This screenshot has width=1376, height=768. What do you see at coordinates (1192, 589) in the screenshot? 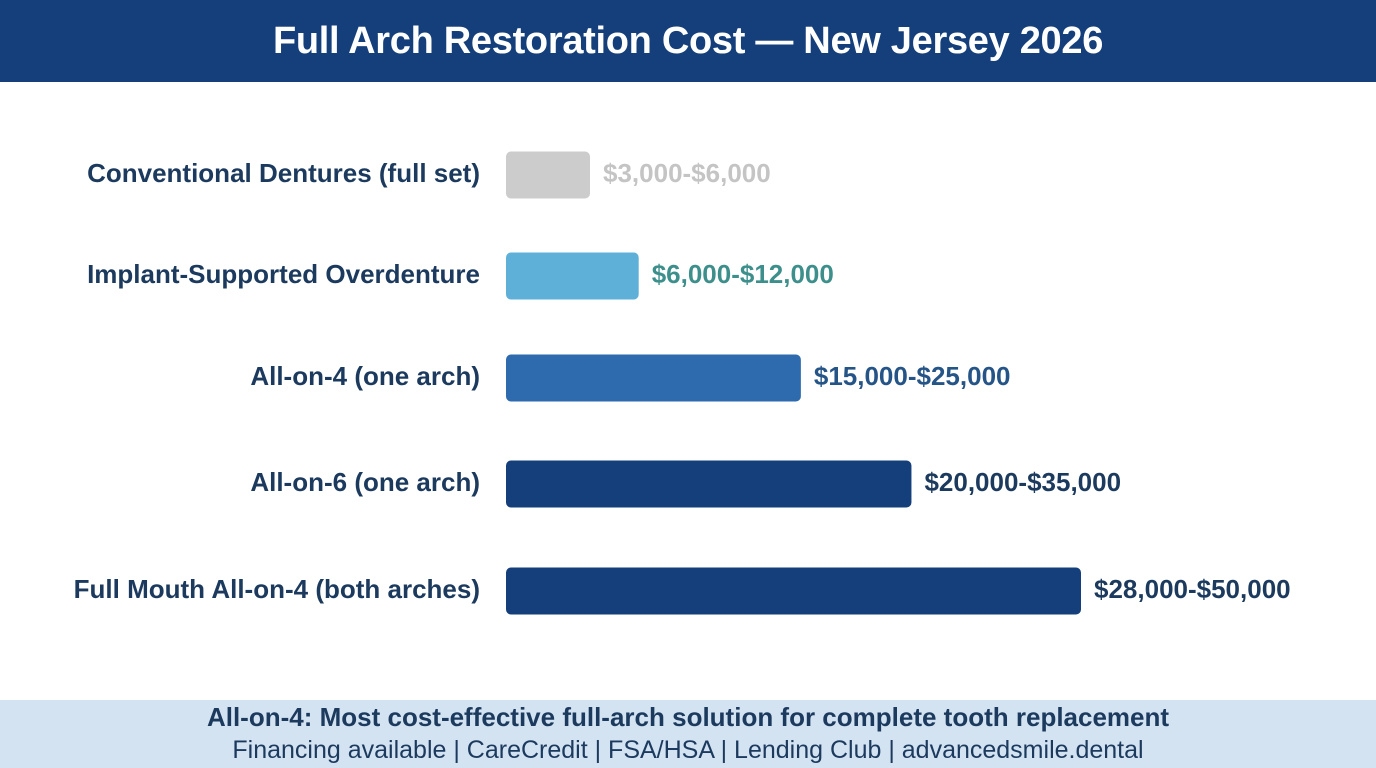
I see `value-label: $28,000-$50,000` at bounding box center [1192, 589].